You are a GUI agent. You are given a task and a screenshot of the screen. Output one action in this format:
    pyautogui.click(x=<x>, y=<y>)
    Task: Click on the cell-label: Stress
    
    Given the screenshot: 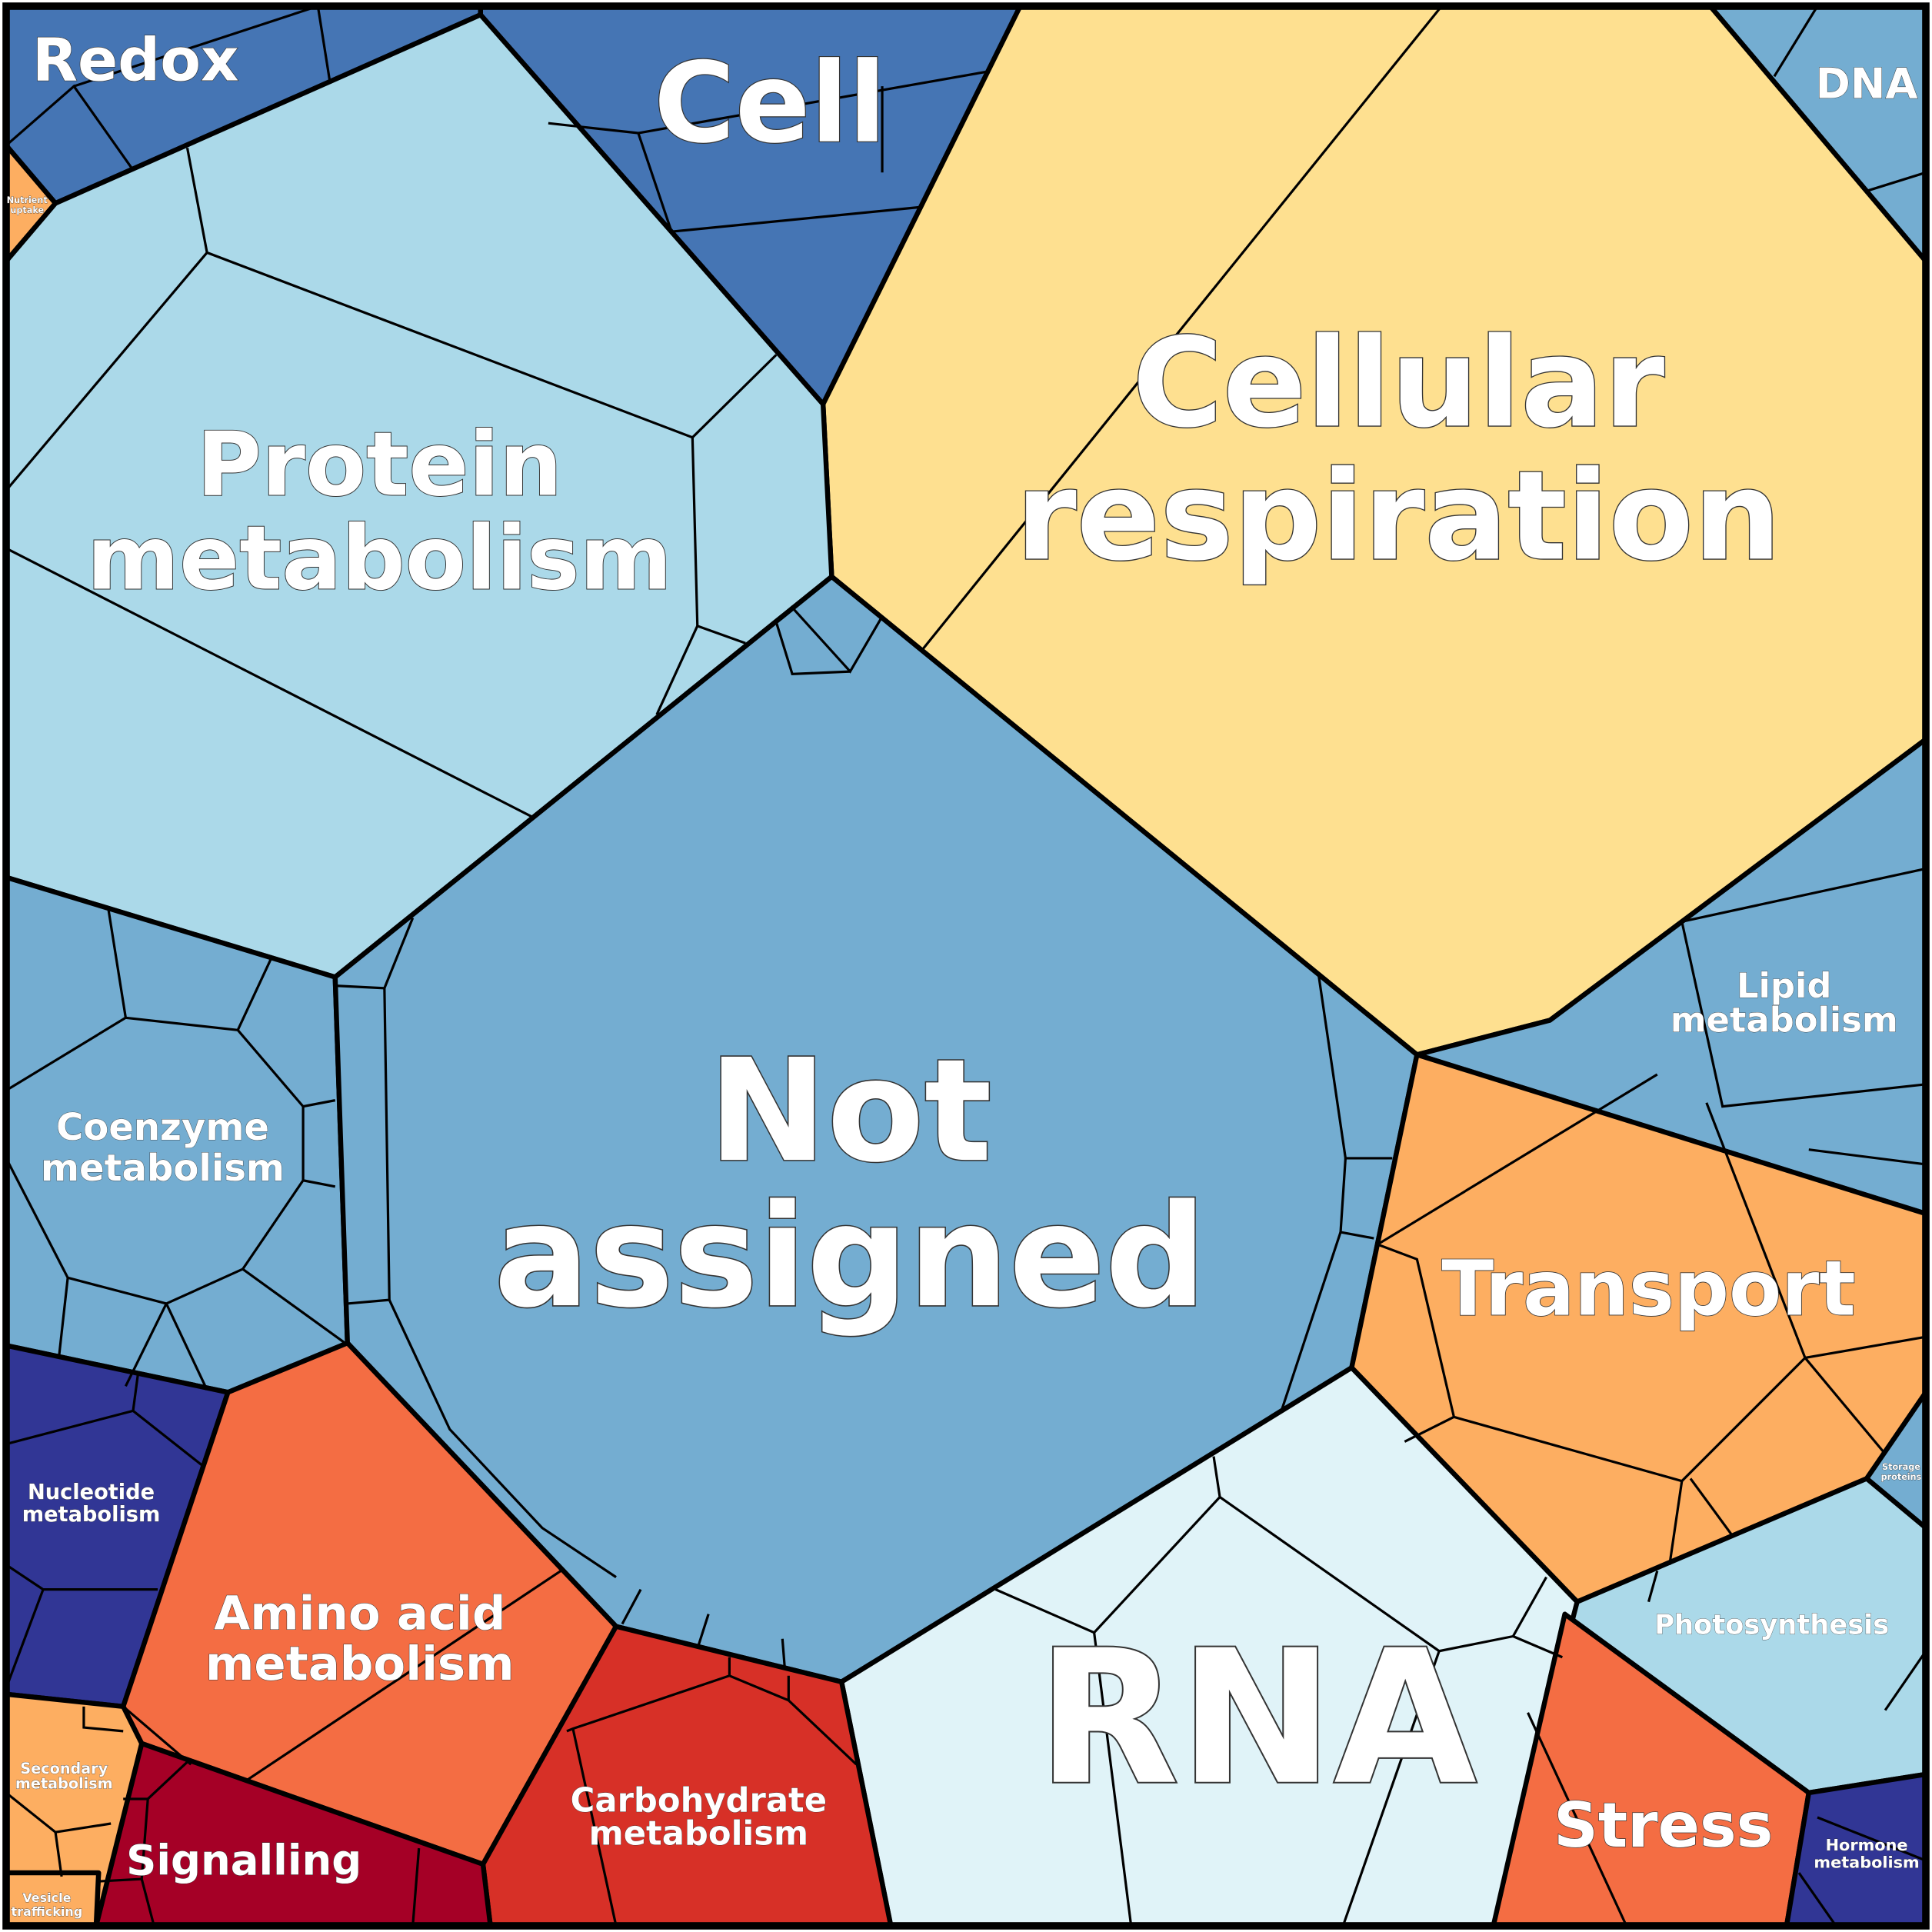 What is the action you would take?
    pyautogui.click(x=1663, y=1825)
    